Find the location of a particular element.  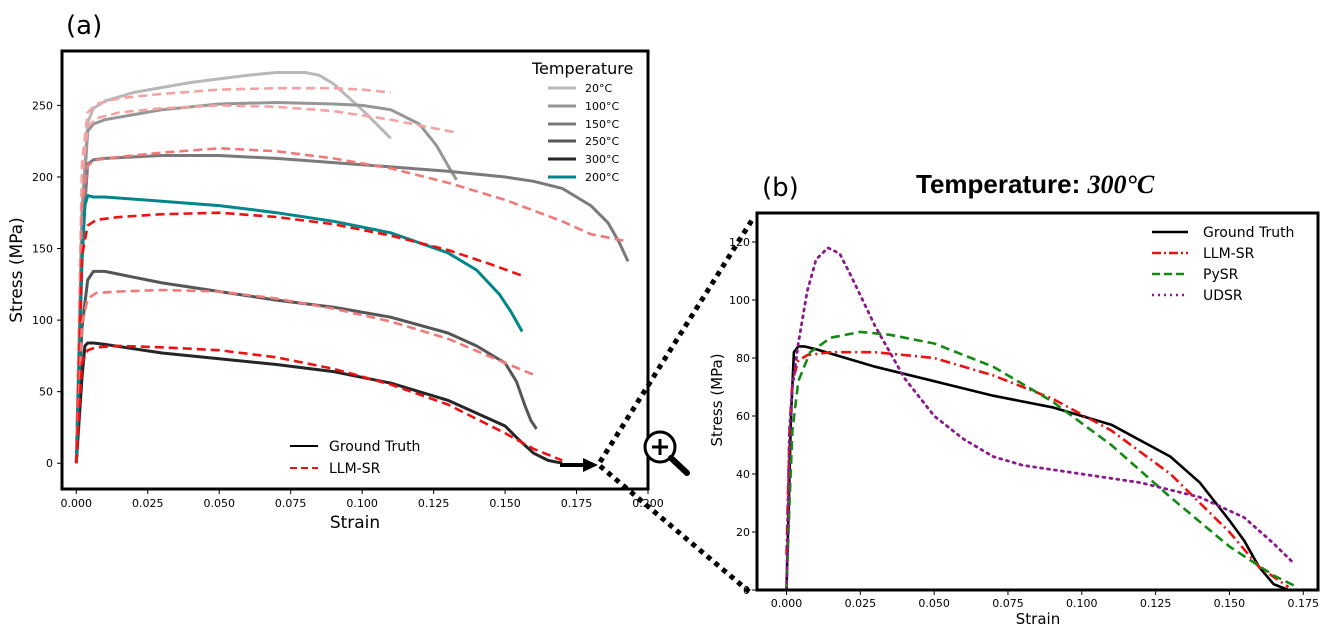

series-line-a-llm-sr-300-c is located at coordinates (319, 404).